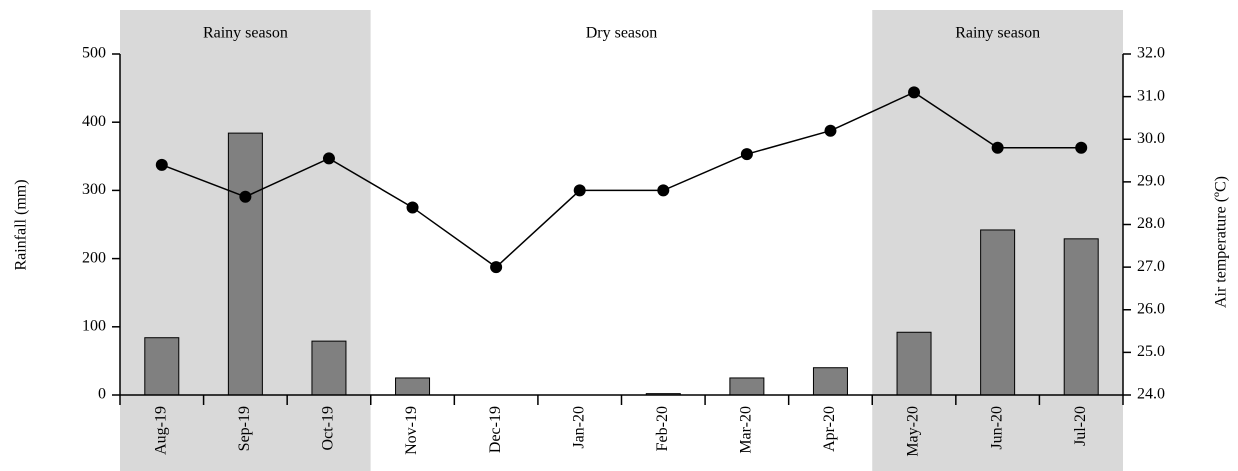  What do you see at coordinates (1151, 266) in the screenshot?
I see `y2-tick-label: 27.0` at bounding box center [1151, 266].